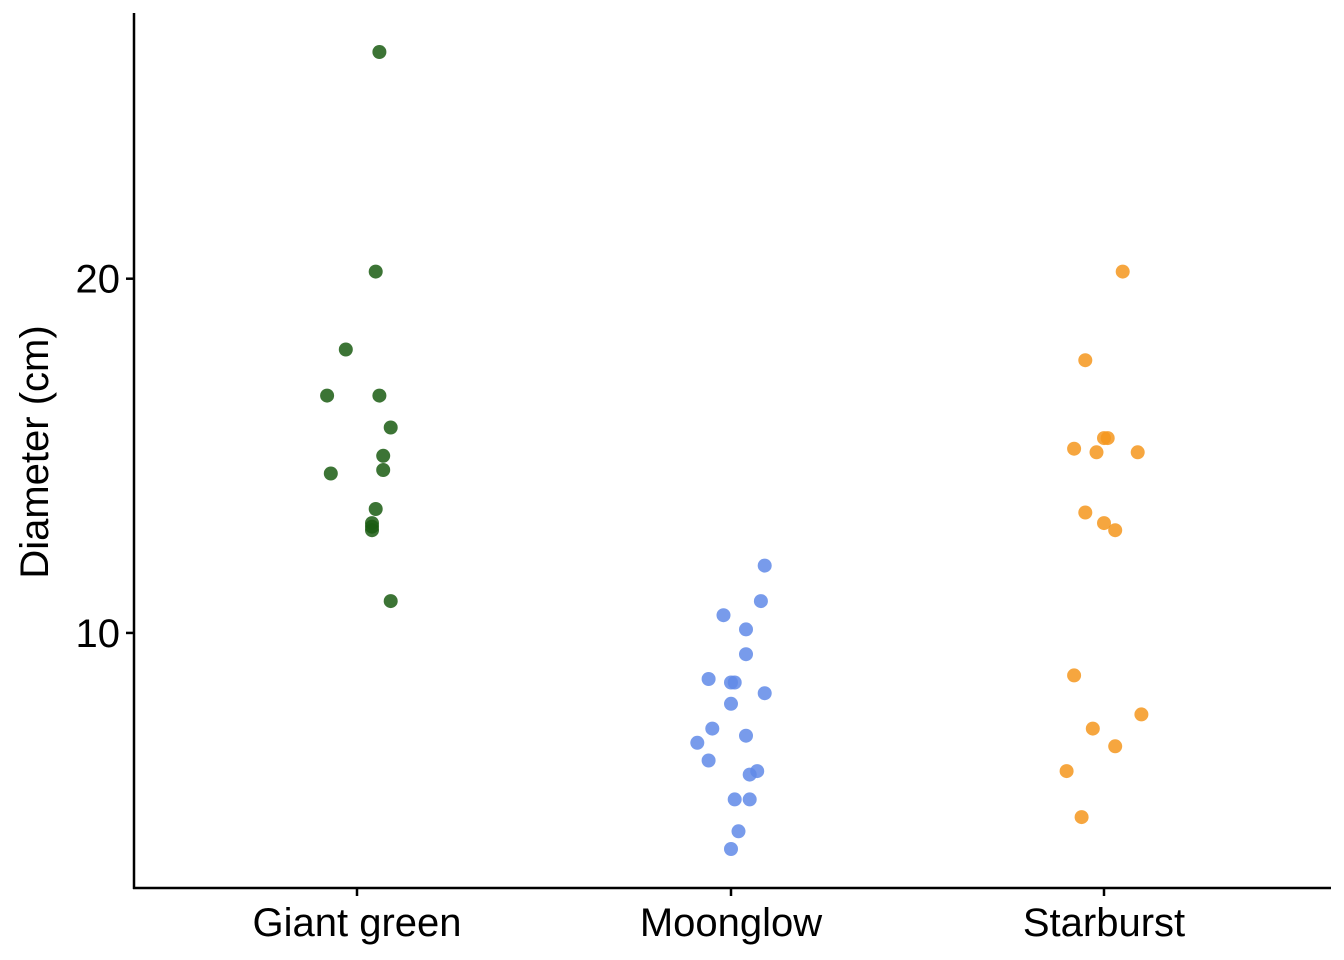 The width and height of the screenshot is (1344, 960). Describe the element at coordinates (98, 634) in the screenshot. I see `y-tick-label: 10` at that location.